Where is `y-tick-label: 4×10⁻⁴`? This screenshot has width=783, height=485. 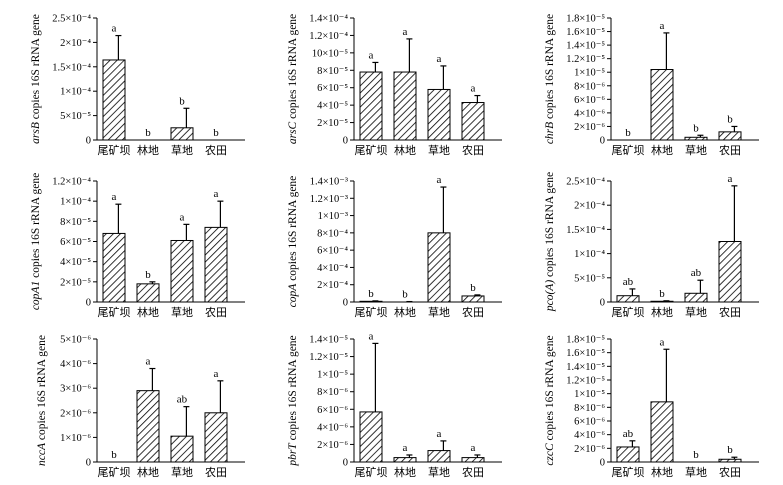 y-tick-label: 4×10⁻⁴ is located at coordinates (332, 268).